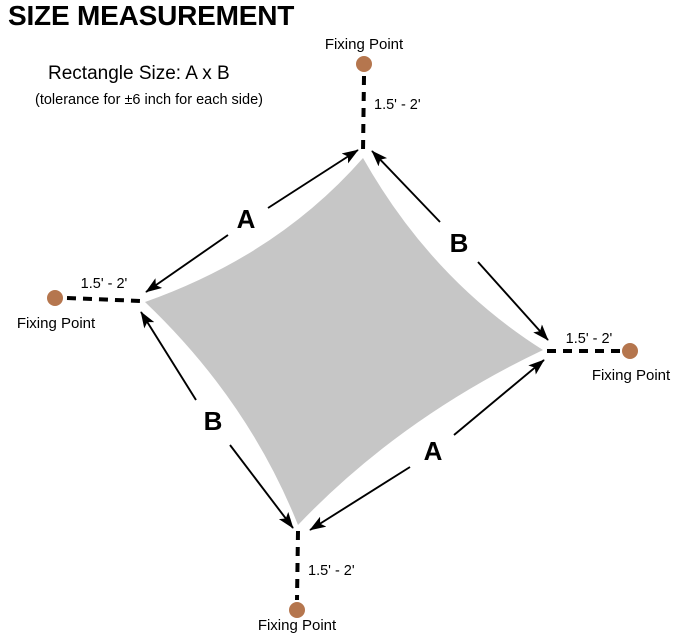 The image size is (679, 639). I want to click on side-label-bottom-left: B, so click(213, 421).